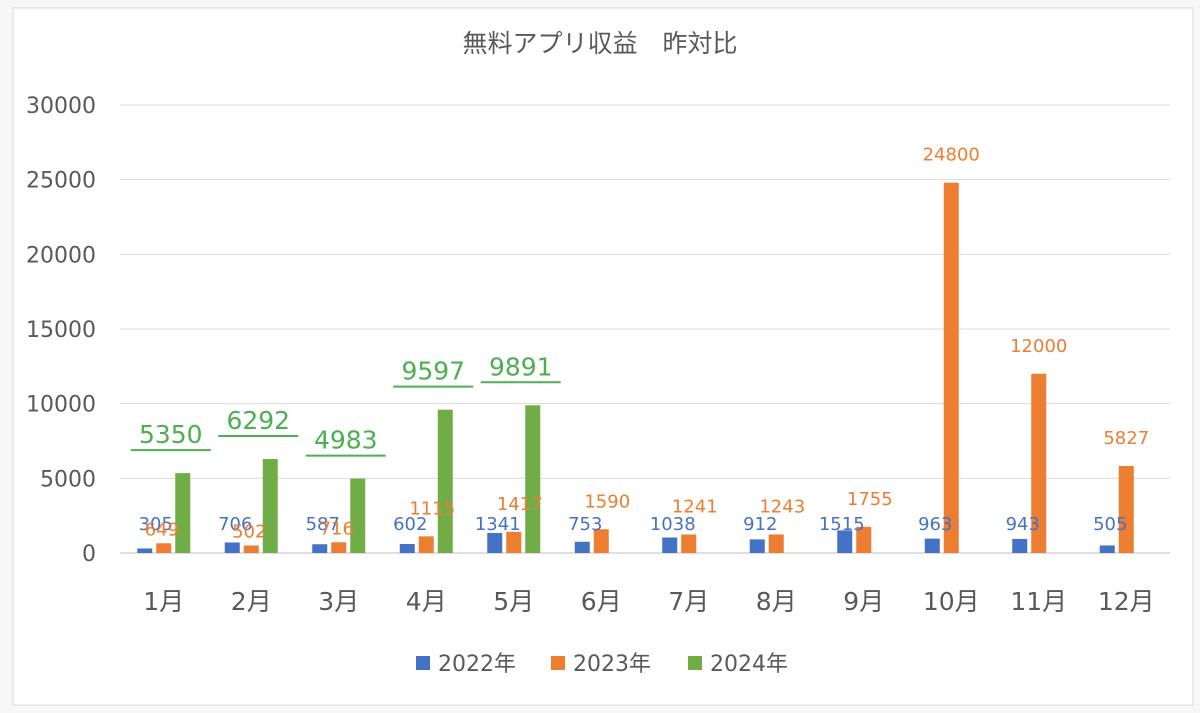 The width and height of the screenshot is (1200, 713). Describe the element at coordinates (749, 664) in the screenshot. I see `legend-label: 2024年` at that location.